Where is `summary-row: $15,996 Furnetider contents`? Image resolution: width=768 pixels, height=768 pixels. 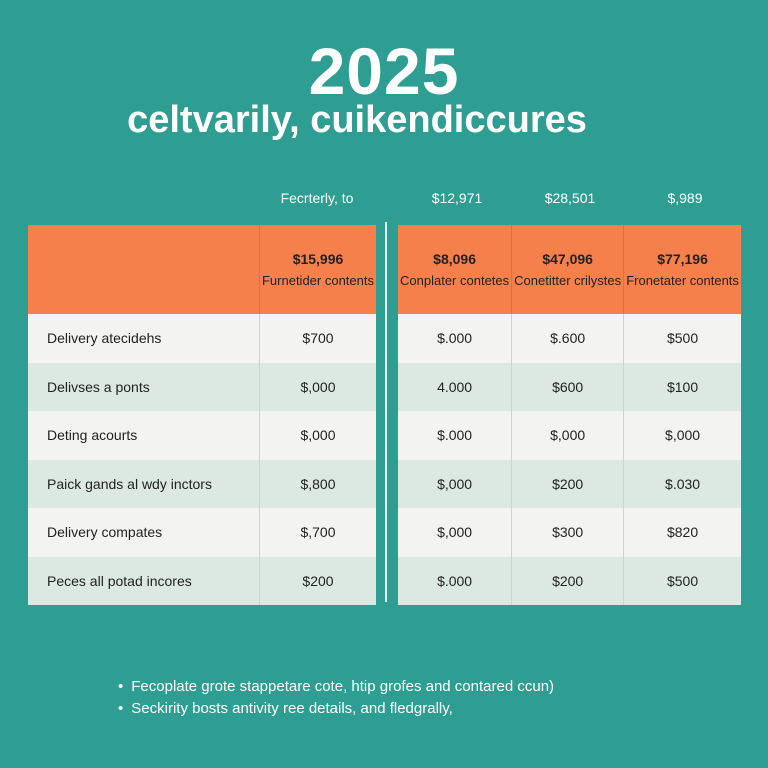 summary-row: $15,996 Furnetider contents is located at coordinates (202, 269).